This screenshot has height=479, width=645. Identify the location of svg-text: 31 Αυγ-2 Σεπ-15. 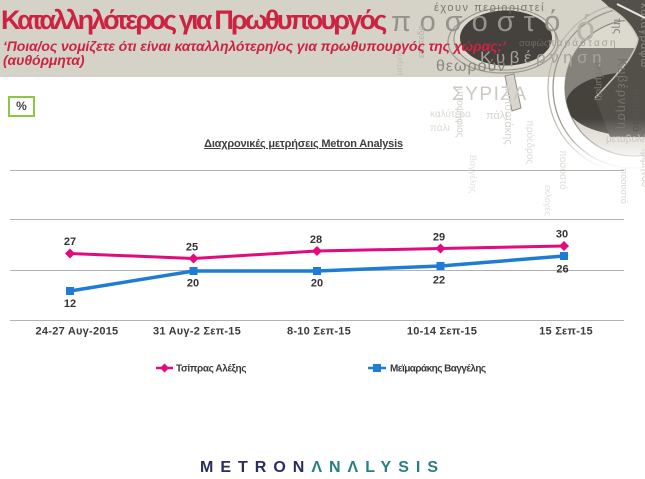
(197, 332).